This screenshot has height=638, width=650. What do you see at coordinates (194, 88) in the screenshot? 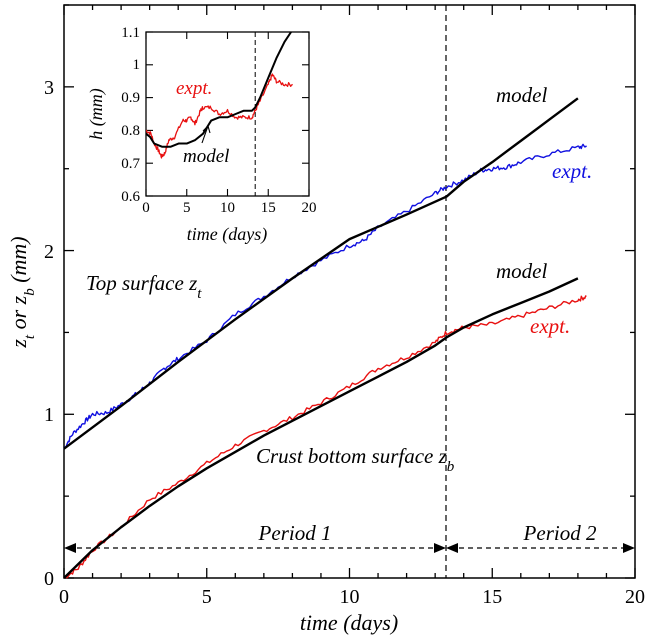
I see `inset-expt-label: expt.` at bounding box center [194, 88].